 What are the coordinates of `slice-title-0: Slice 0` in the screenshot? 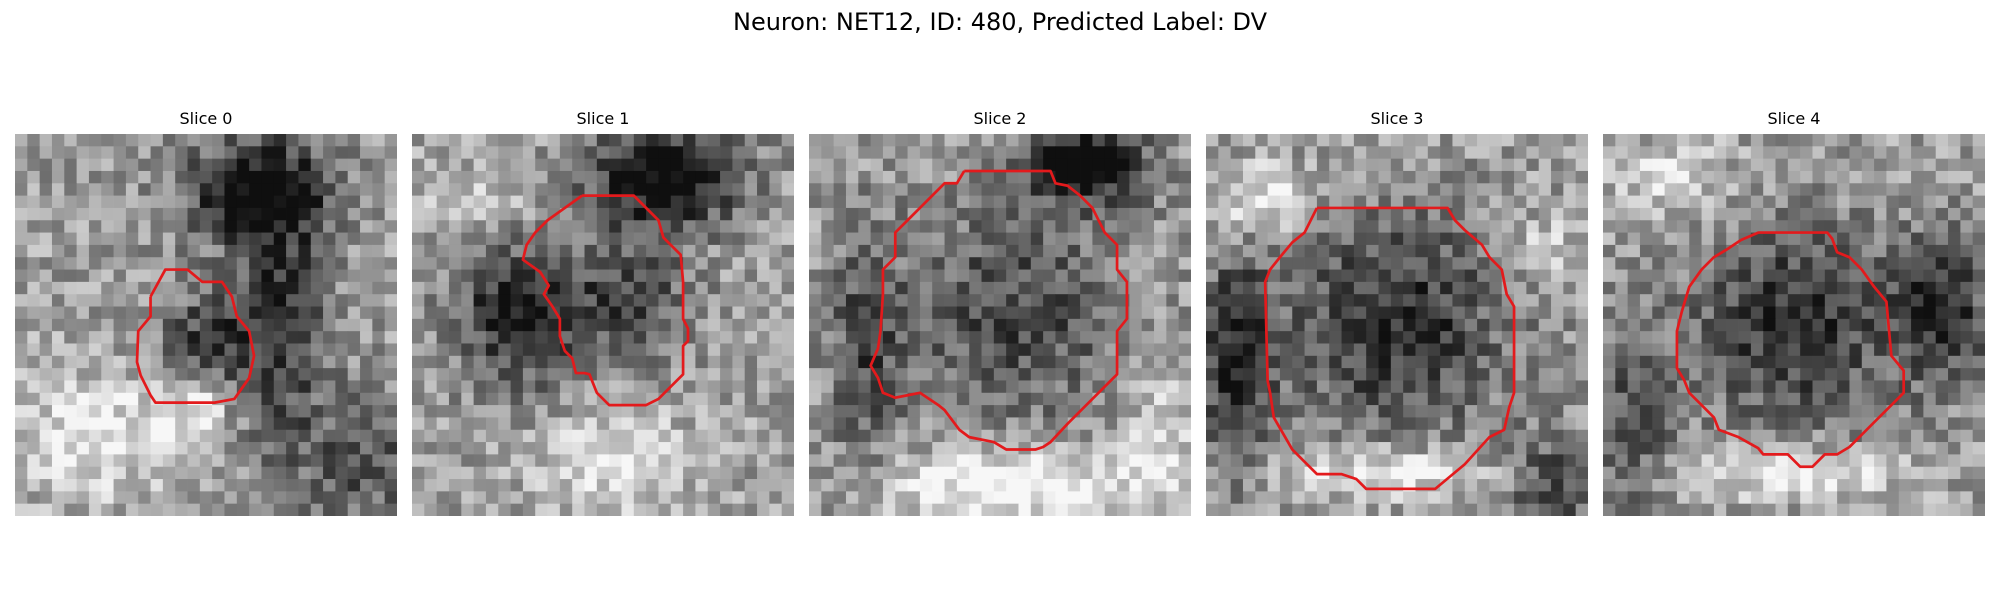 It's located at (206, 118).